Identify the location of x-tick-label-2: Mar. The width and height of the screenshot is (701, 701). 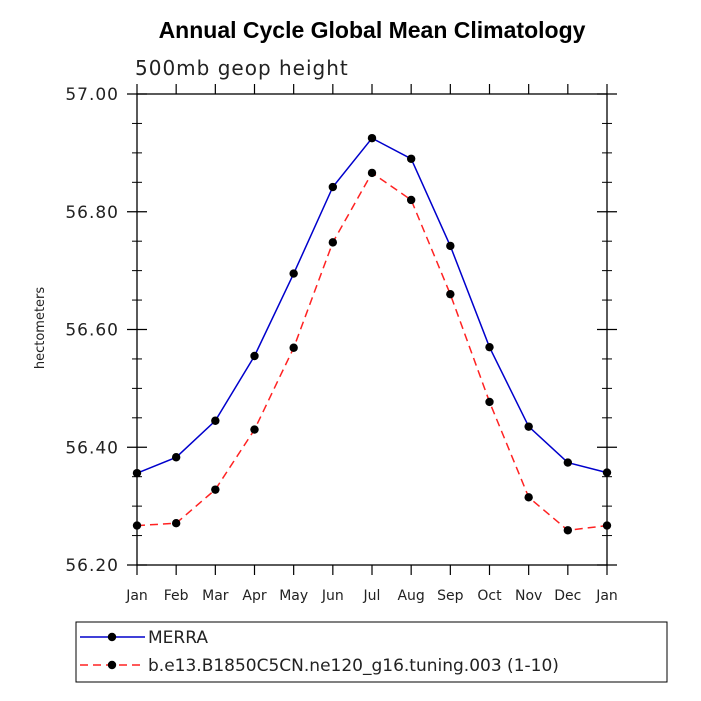
(215, 596).